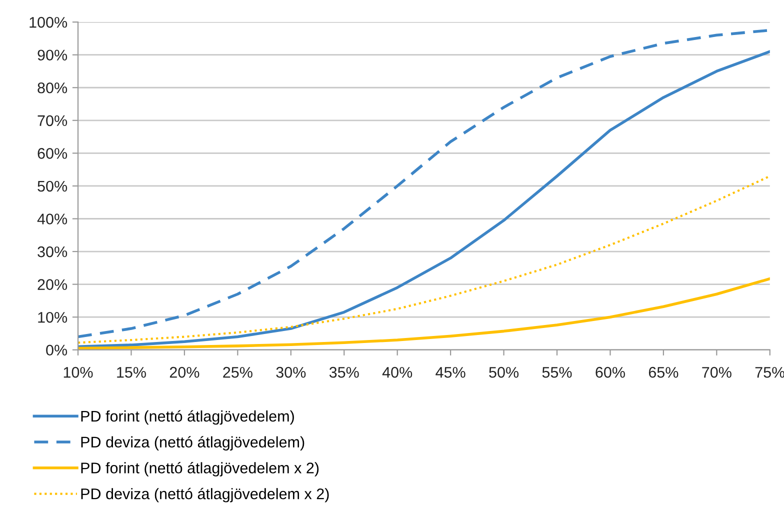 The width and height of the screenshot is (784, 513). What do you see at coordinates (185, 372) in the screenshot?
I see `x-tick-label: 20%` at bounding box center [185, 372].